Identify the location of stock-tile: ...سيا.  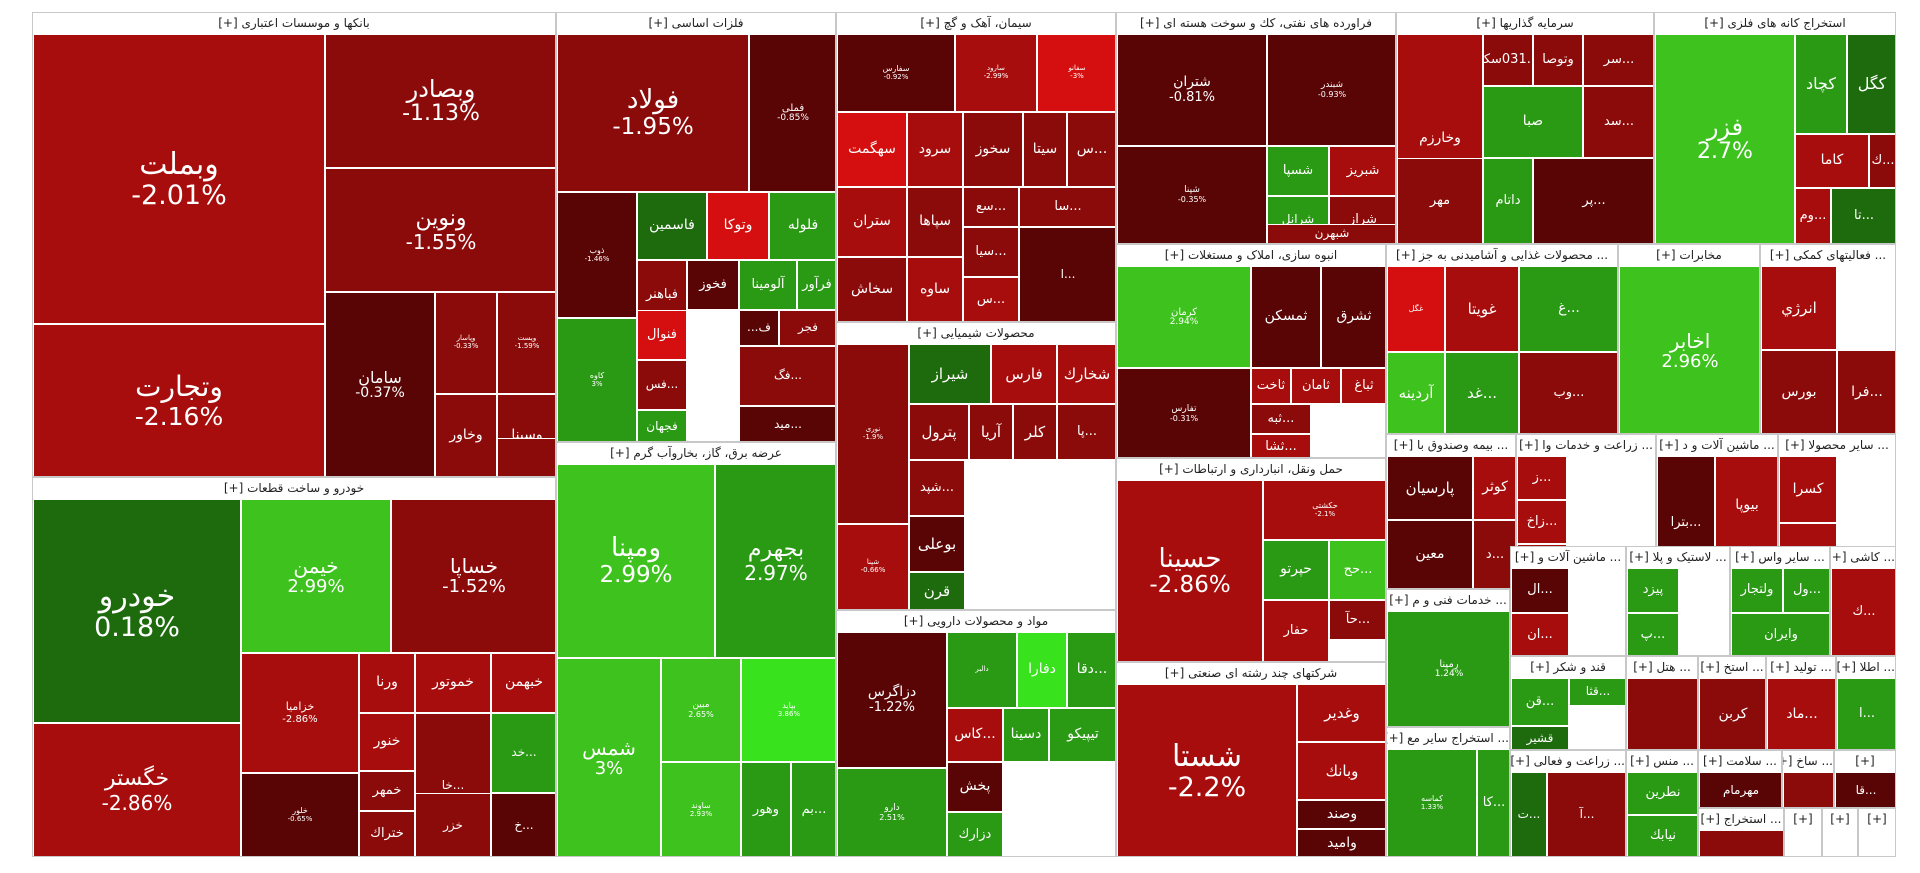
(991, 252).